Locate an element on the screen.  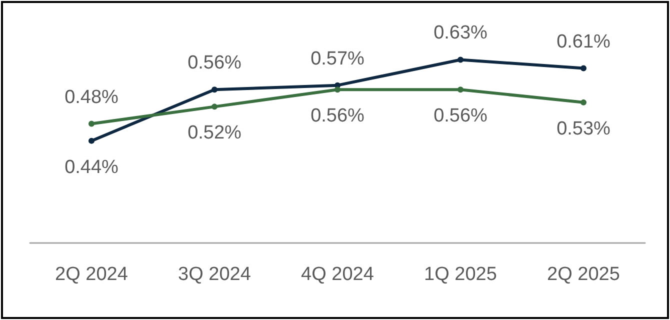
data-label: 0.52% is located at coordinates (215, 133).